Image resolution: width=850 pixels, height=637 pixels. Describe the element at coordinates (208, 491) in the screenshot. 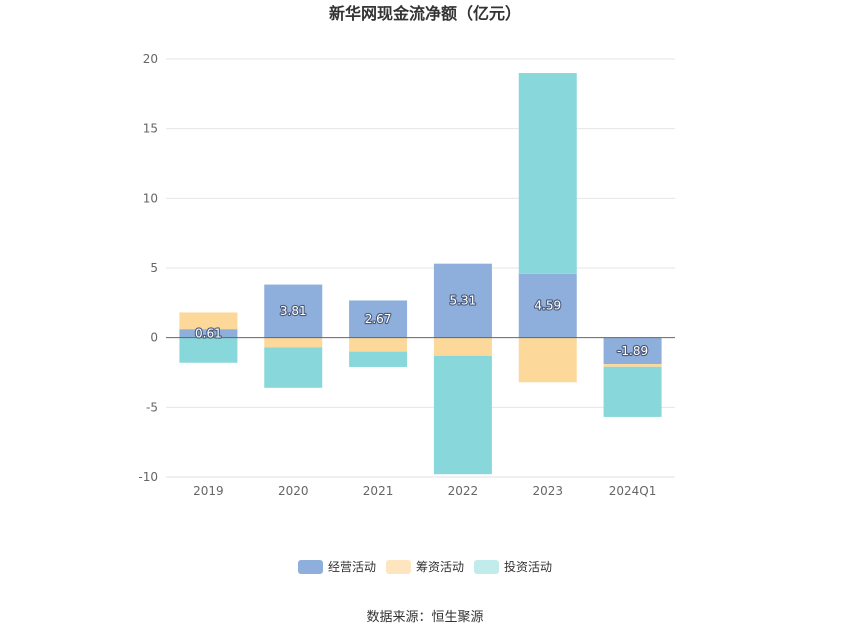

I see `x-tick-label: 2019` at that location.